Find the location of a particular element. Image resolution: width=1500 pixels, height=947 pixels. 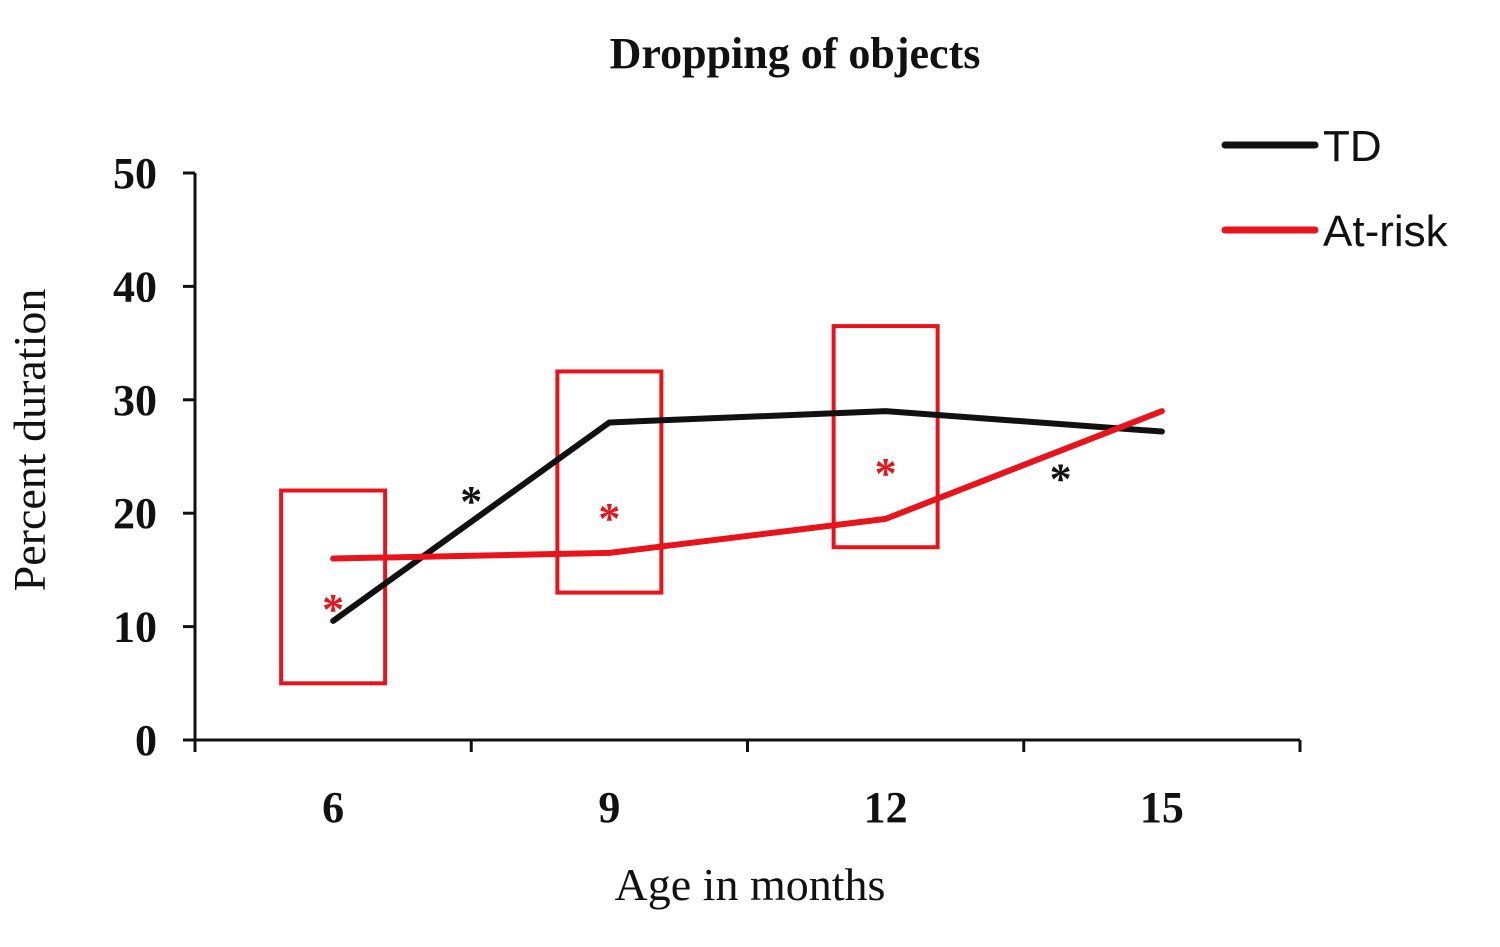

y-tick-label: 20 is located at coordinates (135, 513).